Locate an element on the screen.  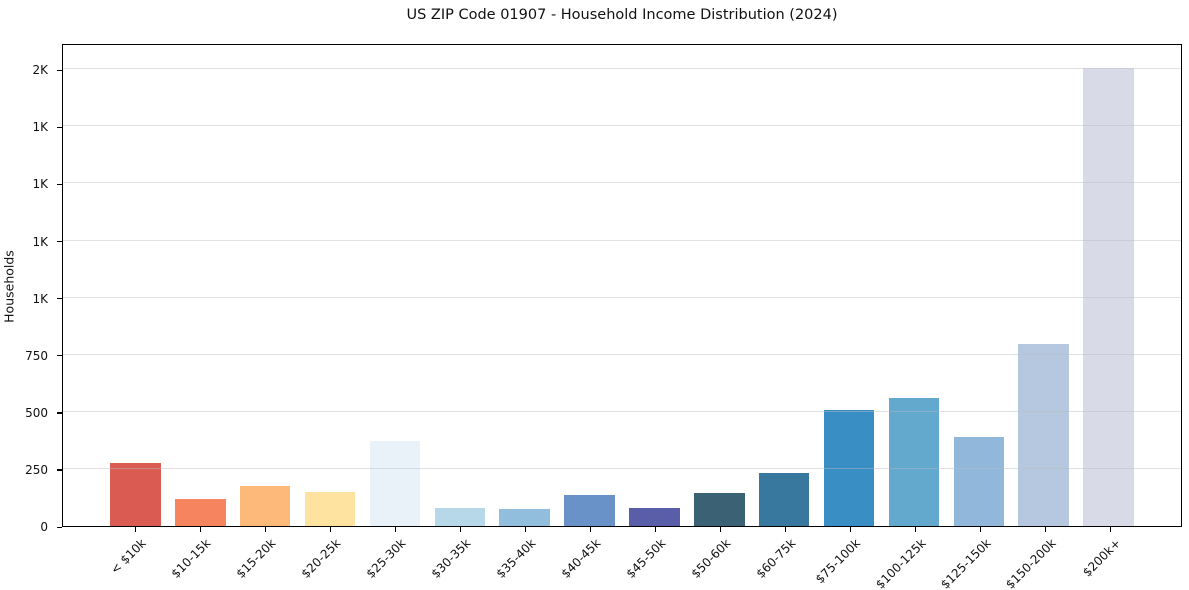
bar-< $10k is located at coordinates (135, 494).